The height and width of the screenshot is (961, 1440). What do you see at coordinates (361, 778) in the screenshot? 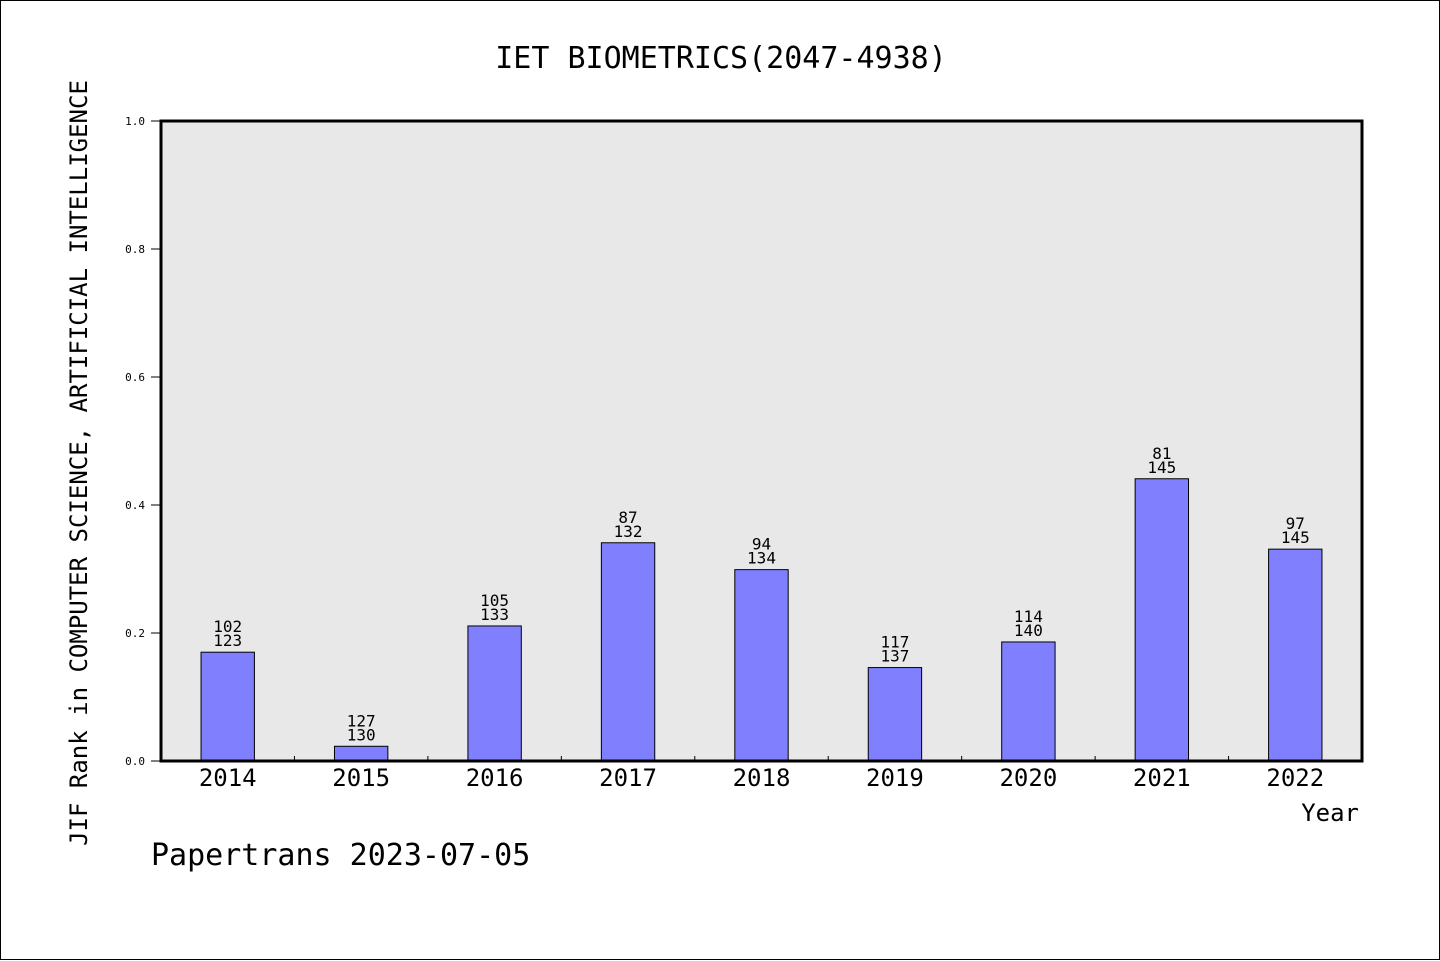
I see `x-tick-label: 2015` at bounding box center [361, 778].